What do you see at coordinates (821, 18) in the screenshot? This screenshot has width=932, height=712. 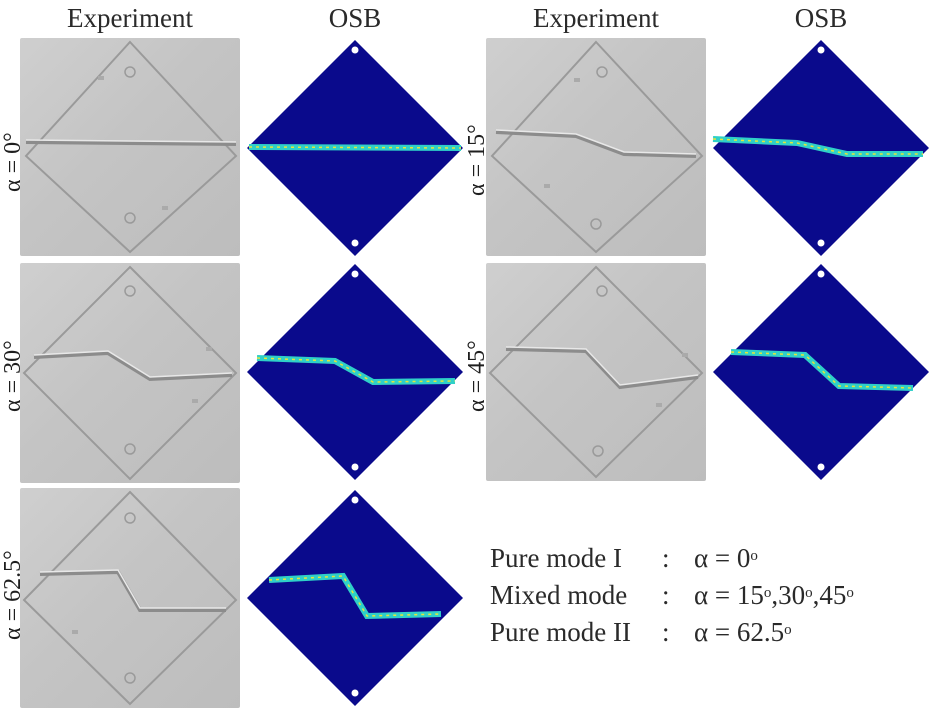 I see `header-osb-right: OSB` at bounding box center [821, 18].